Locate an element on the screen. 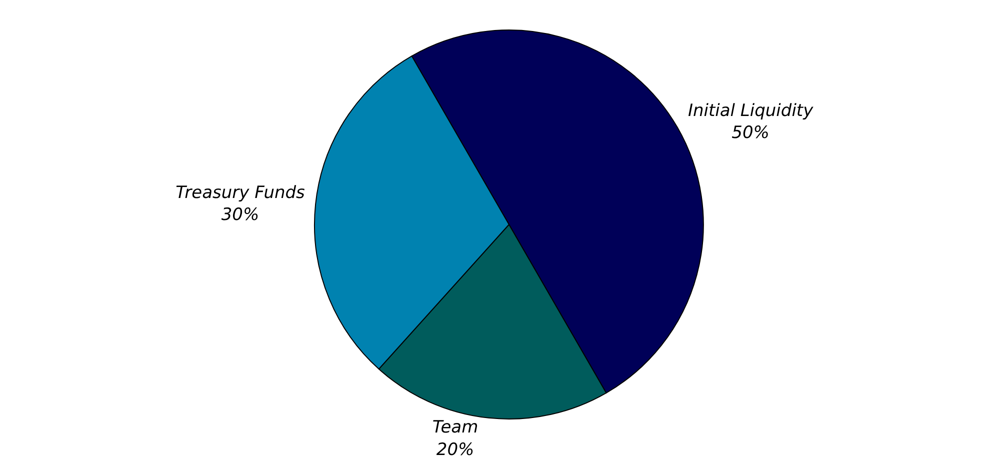  data-label: 30% is located at coordinates (240, 214).